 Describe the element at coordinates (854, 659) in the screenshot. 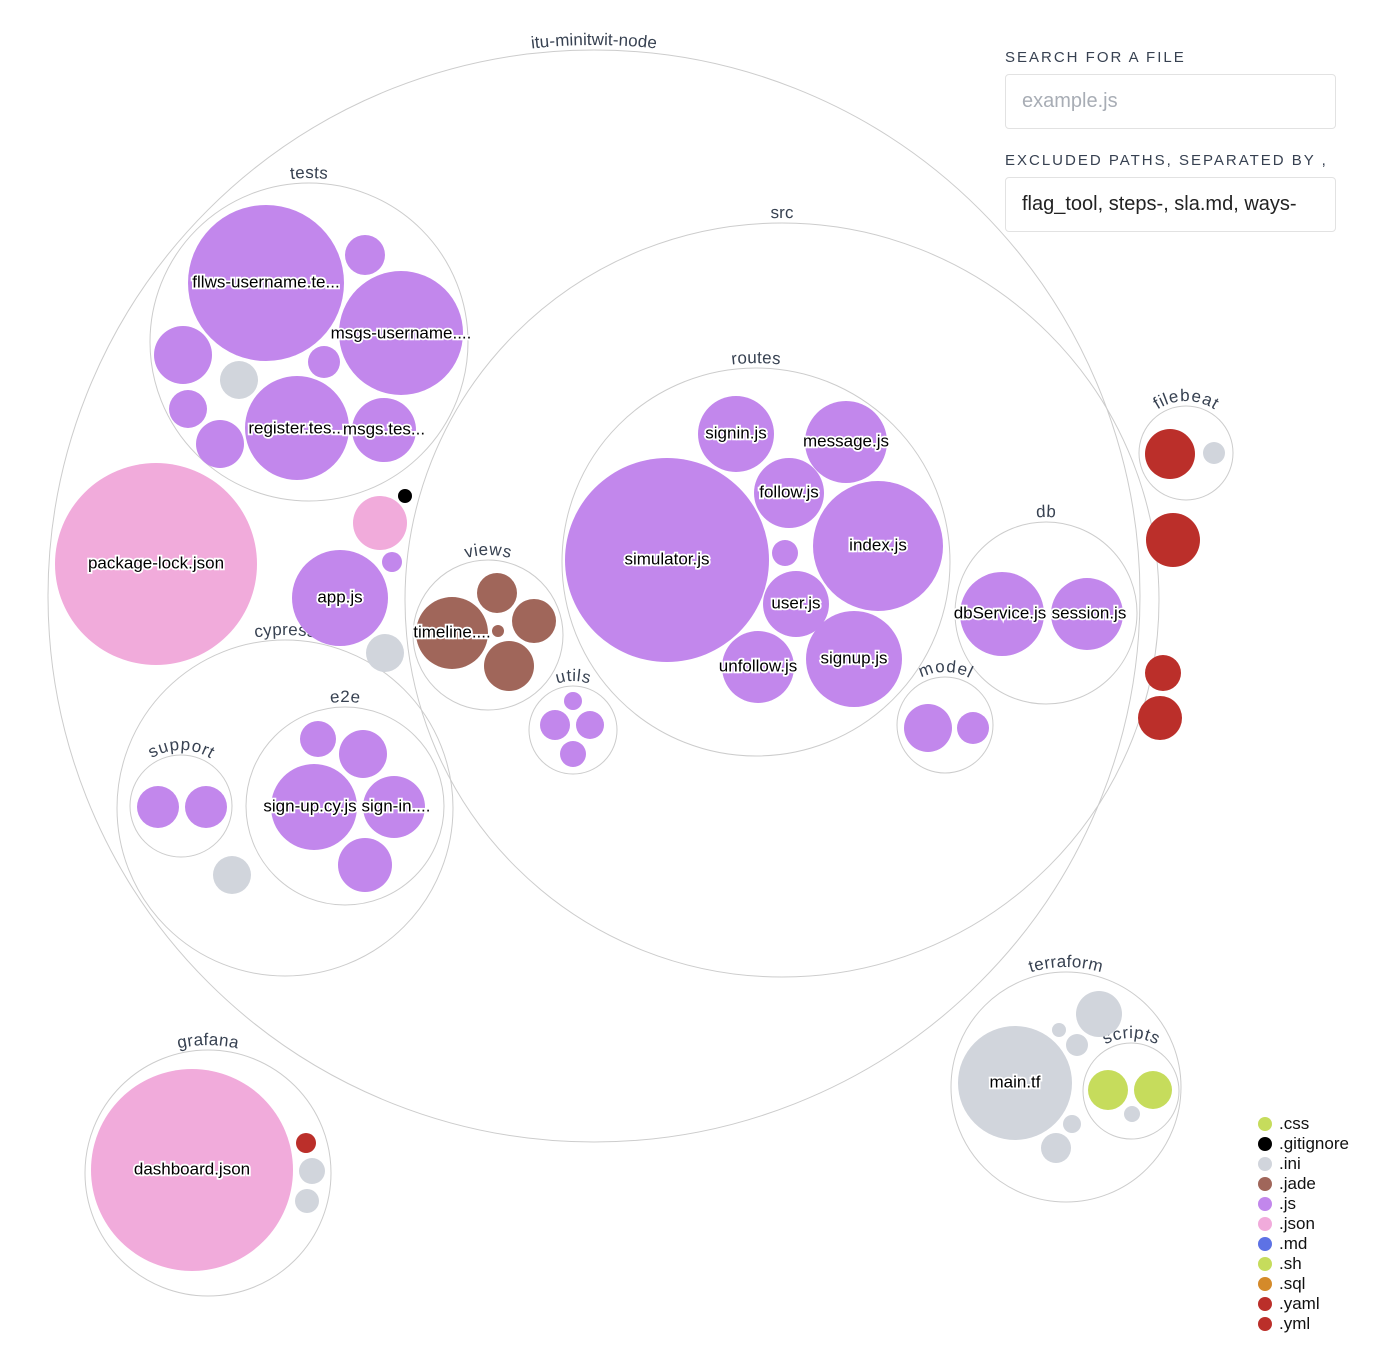

I see `file-bubble-signup` at that location.